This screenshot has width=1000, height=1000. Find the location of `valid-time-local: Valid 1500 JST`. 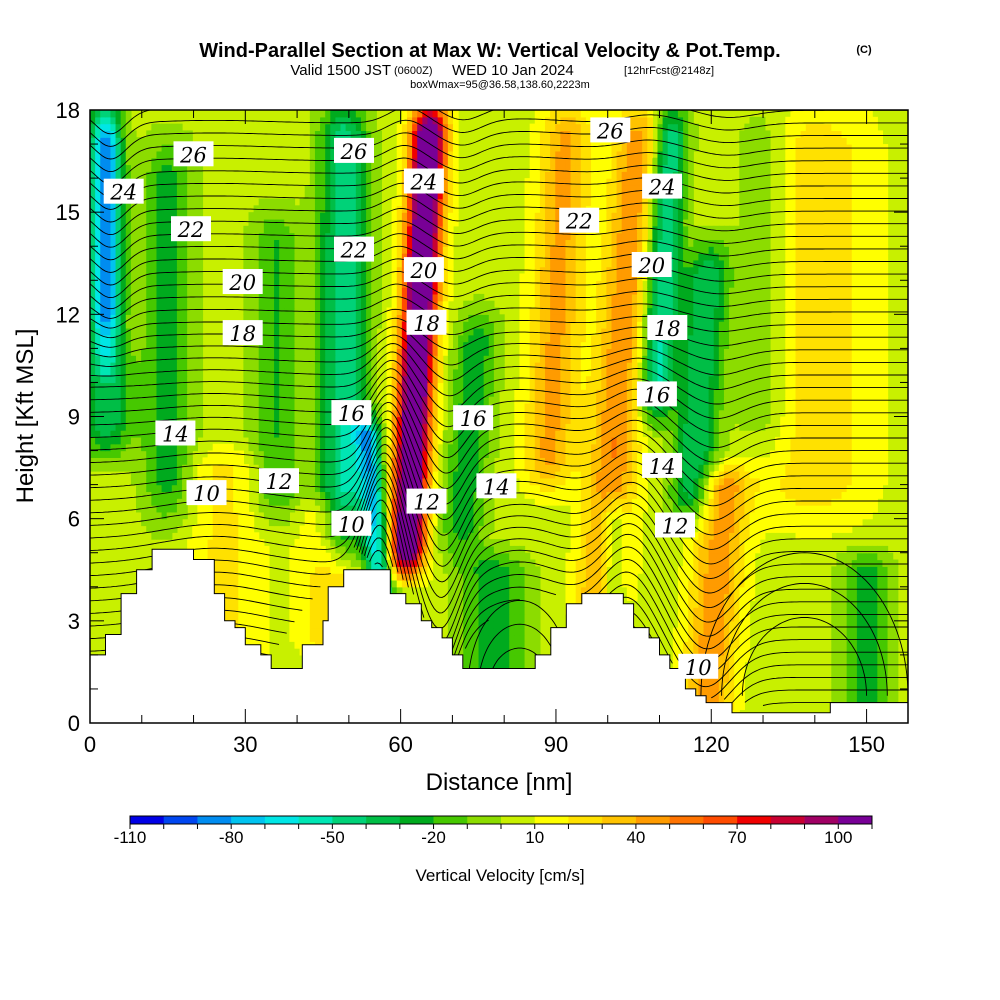

valid-time-local: Valid 1500 JST is located at coordinates (340, 70).